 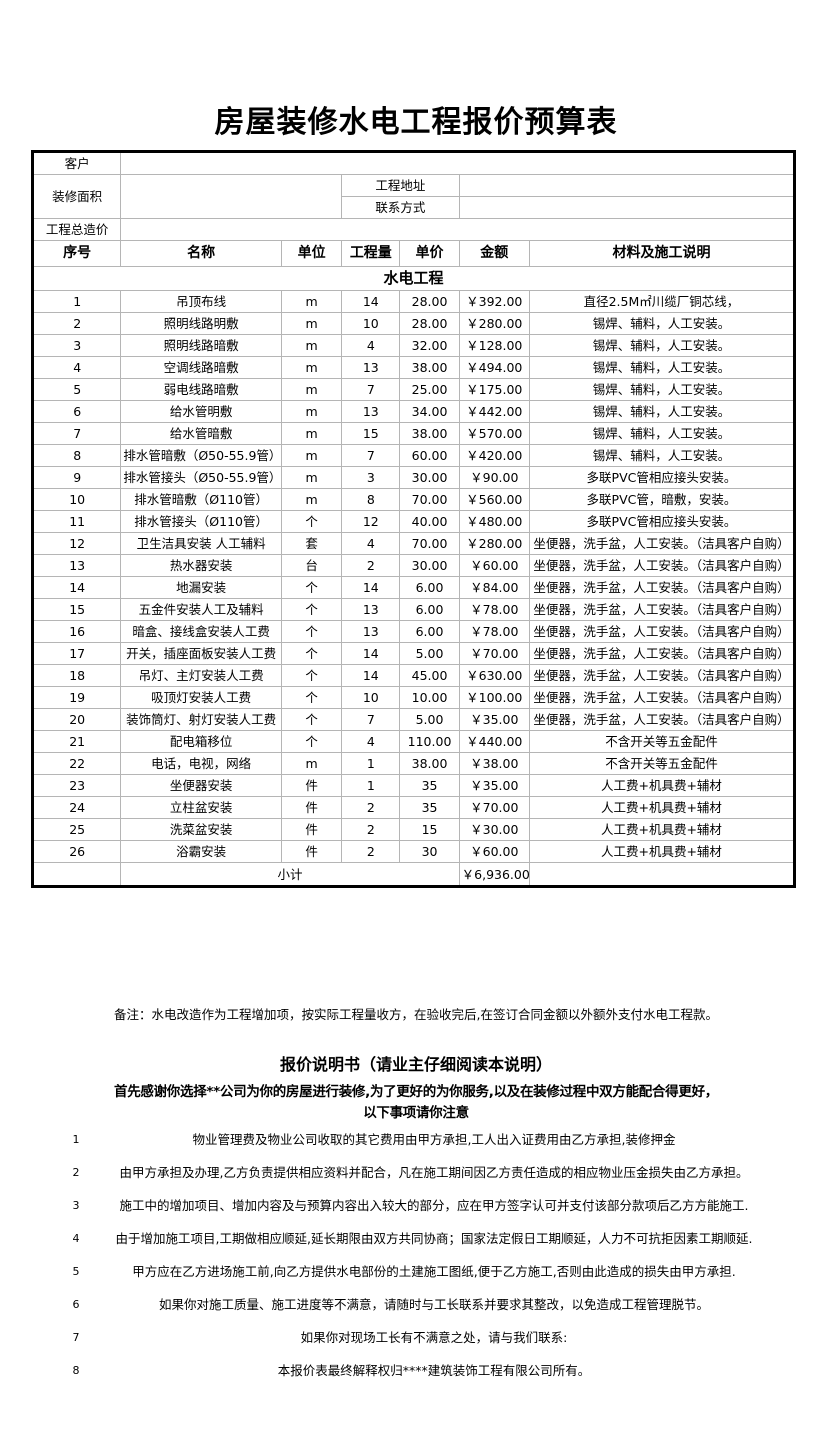 I want to click on cell-qty: 12, so click(x=371, y=521).